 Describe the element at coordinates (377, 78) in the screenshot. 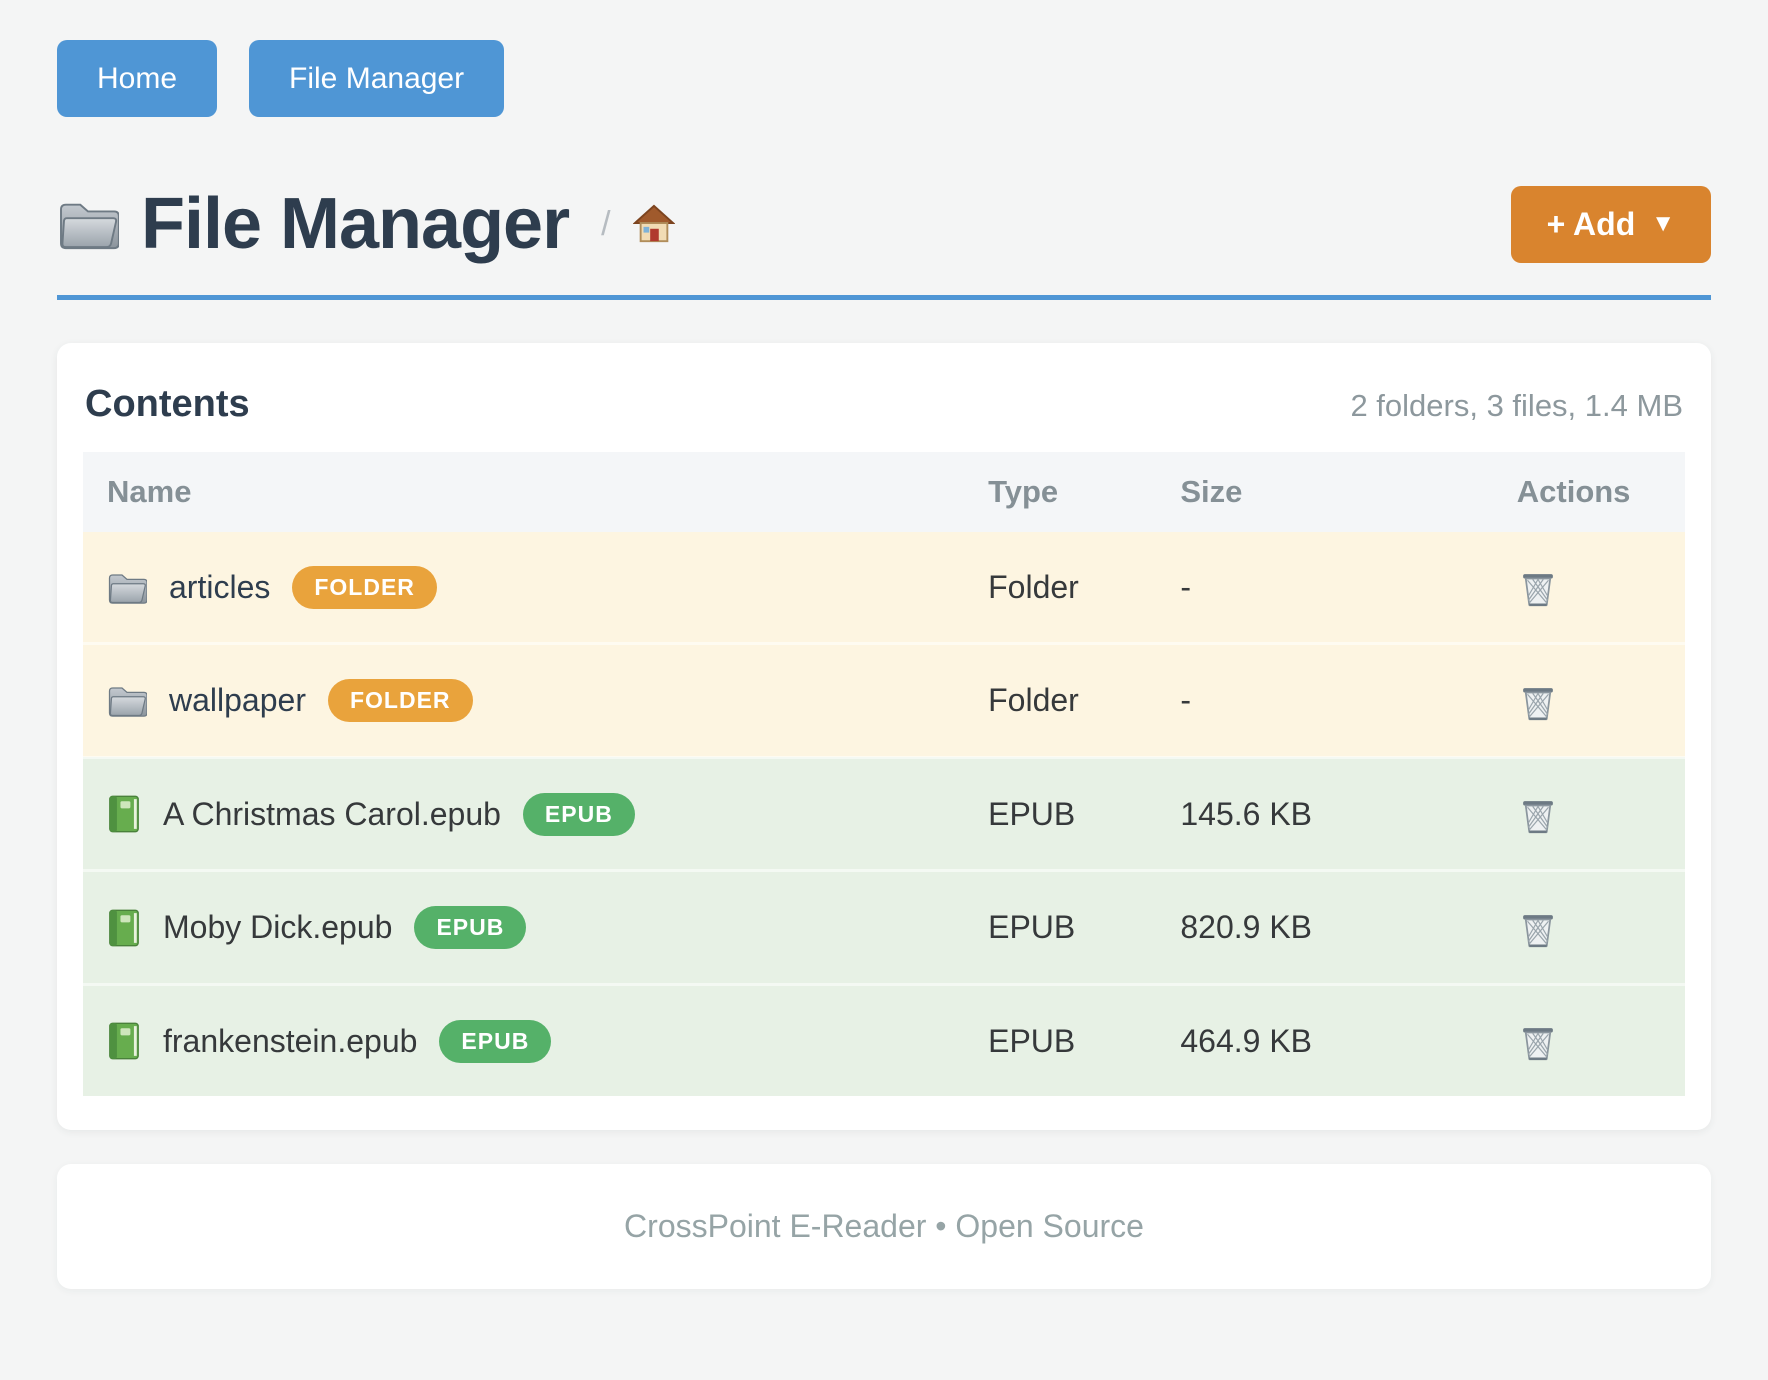

I see `nav-file-manager-button: File Manager` at that location.